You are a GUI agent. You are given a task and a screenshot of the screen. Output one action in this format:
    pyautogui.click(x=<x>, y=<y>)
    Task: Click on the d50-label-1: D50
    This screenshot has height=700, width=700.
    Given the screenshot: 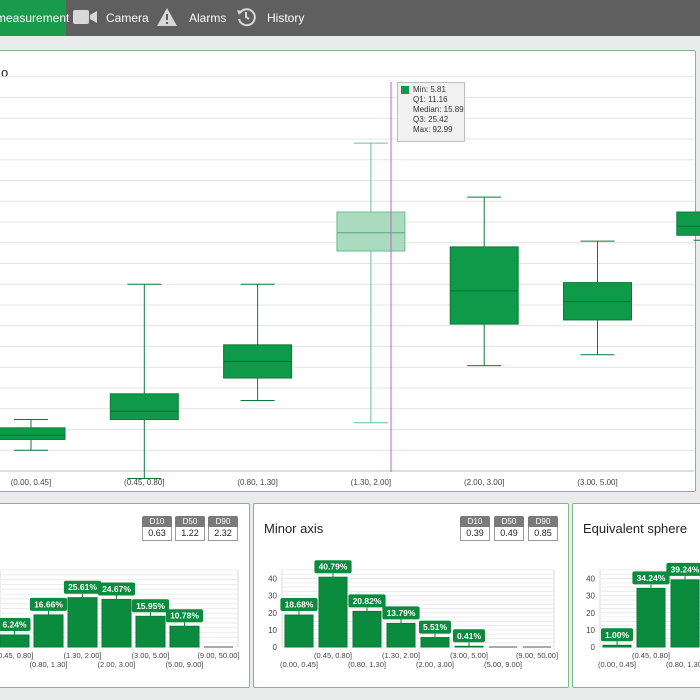 What is the action you would take?
    pyautogui.click(x=190, y=521)
    